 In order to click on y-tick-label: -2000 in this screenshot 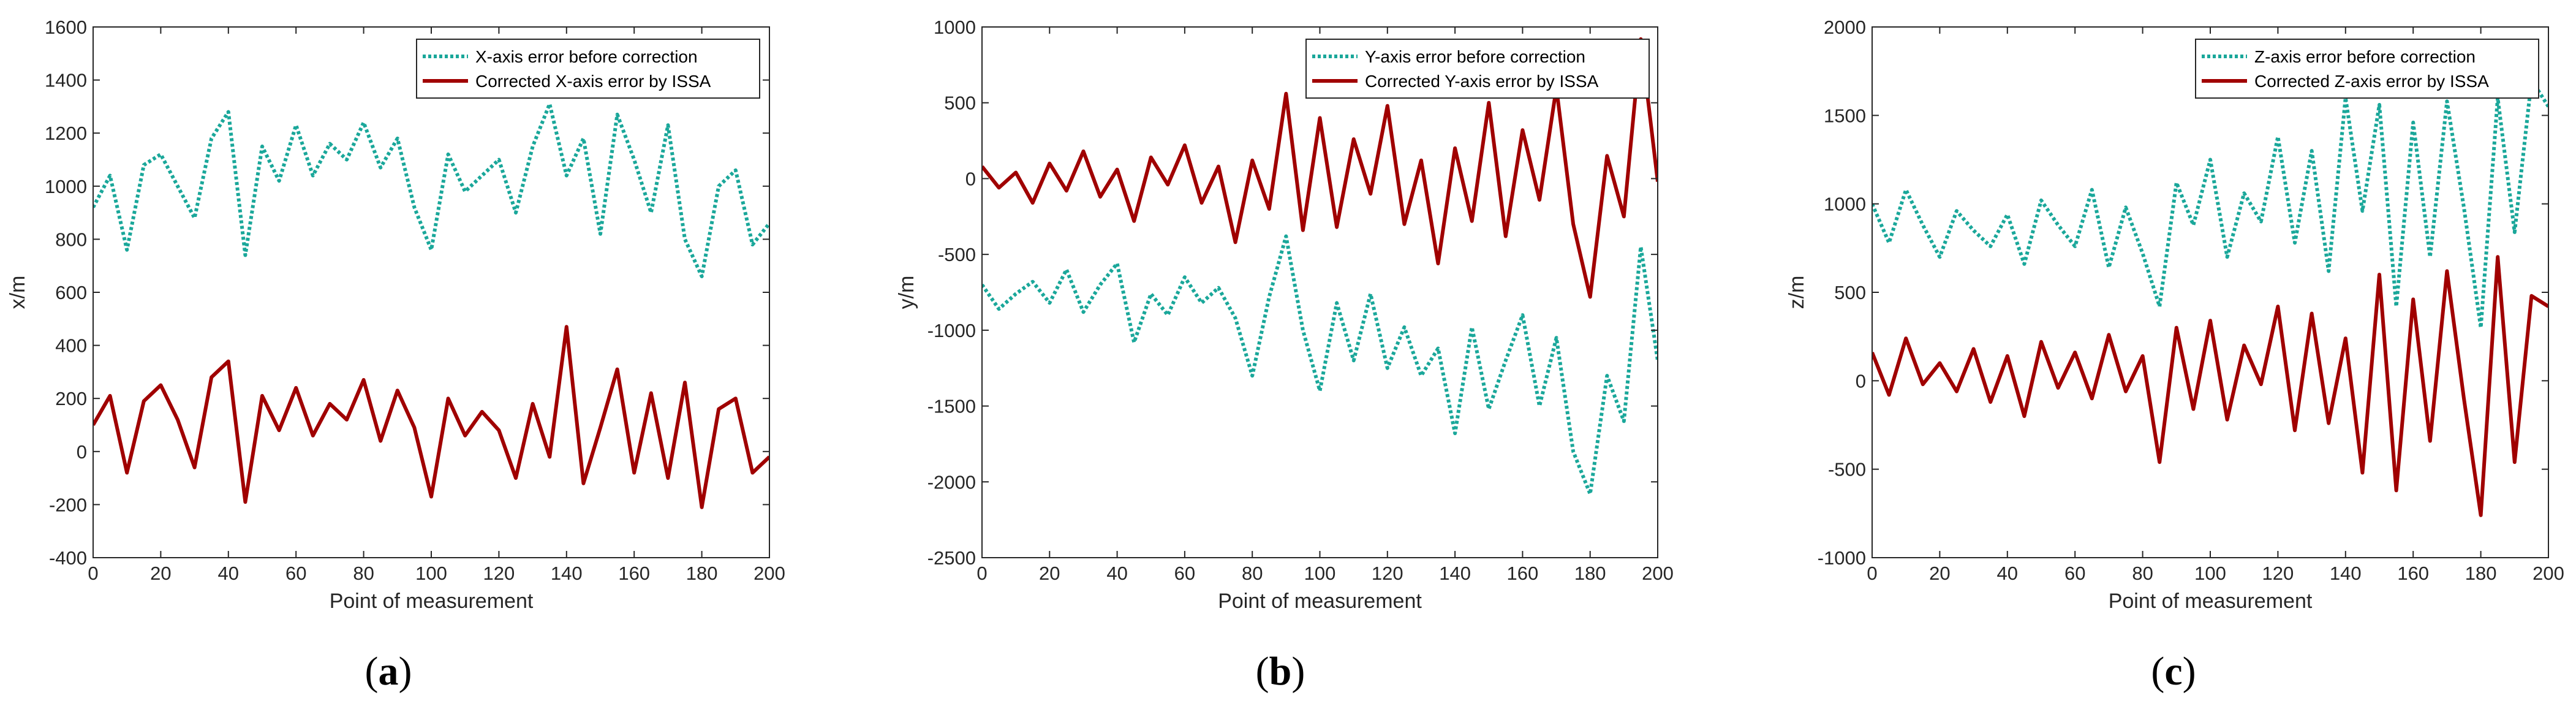, I will do `click(951, 482)`.